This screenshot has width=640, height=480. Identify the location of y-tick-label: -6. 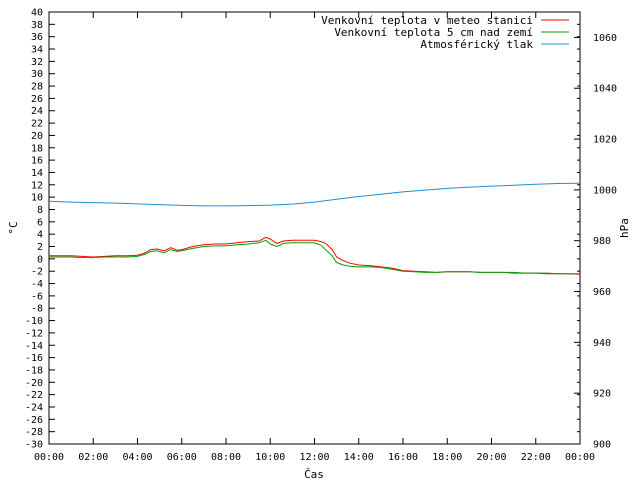
(37, 296).